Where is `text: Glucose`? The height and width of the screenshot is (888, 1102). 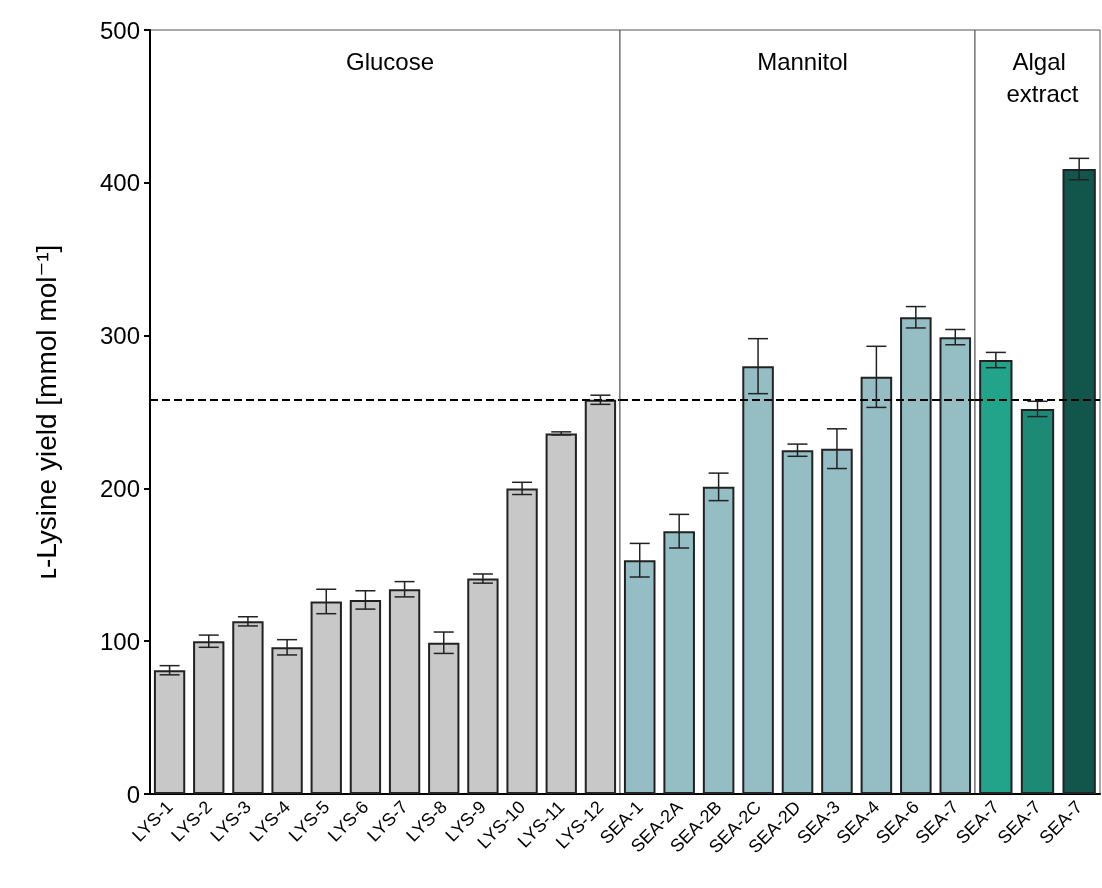
text: Glucose is located at coordinates (390, 61).